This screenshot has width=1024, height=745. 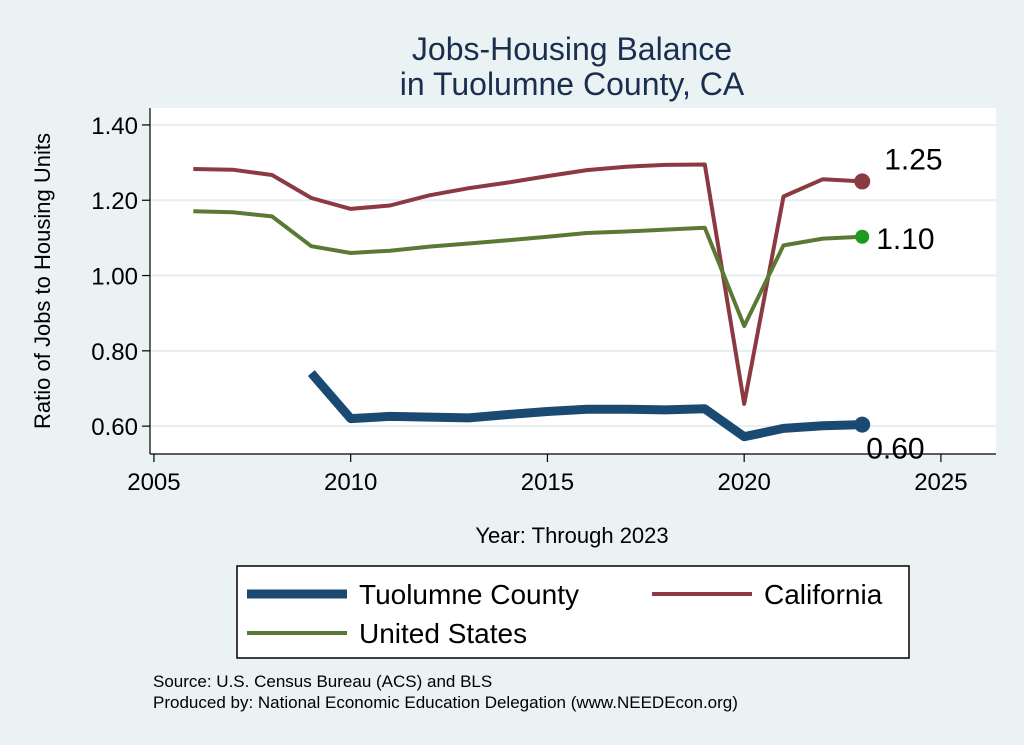 I want to click on source-line-1: Source: U.S. Census Bureau (ACS) and BLS, so click(x=322, y=681).